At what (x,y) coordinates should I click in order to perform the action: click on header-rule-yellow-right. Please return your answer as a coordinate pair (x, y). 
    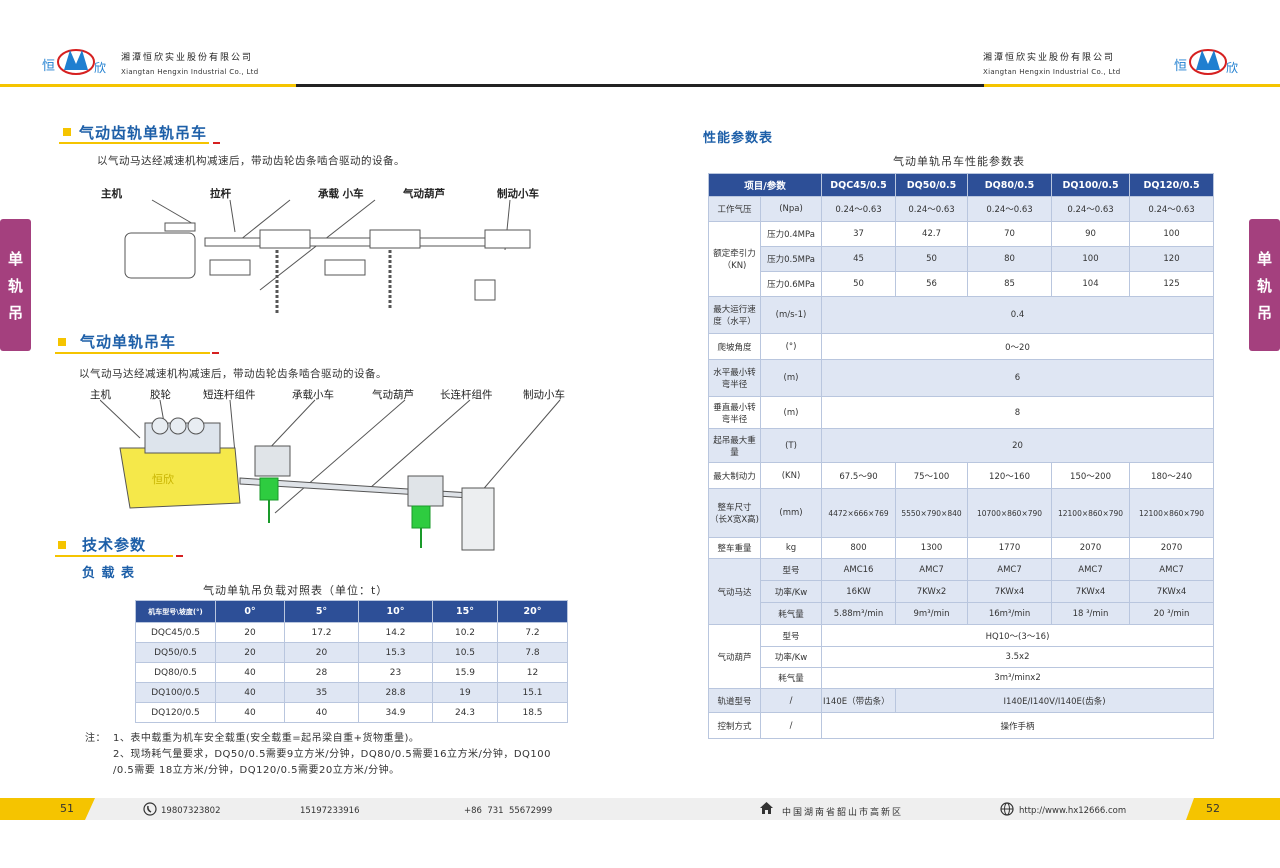
    Looking at the image, I should click on (1132, 85).